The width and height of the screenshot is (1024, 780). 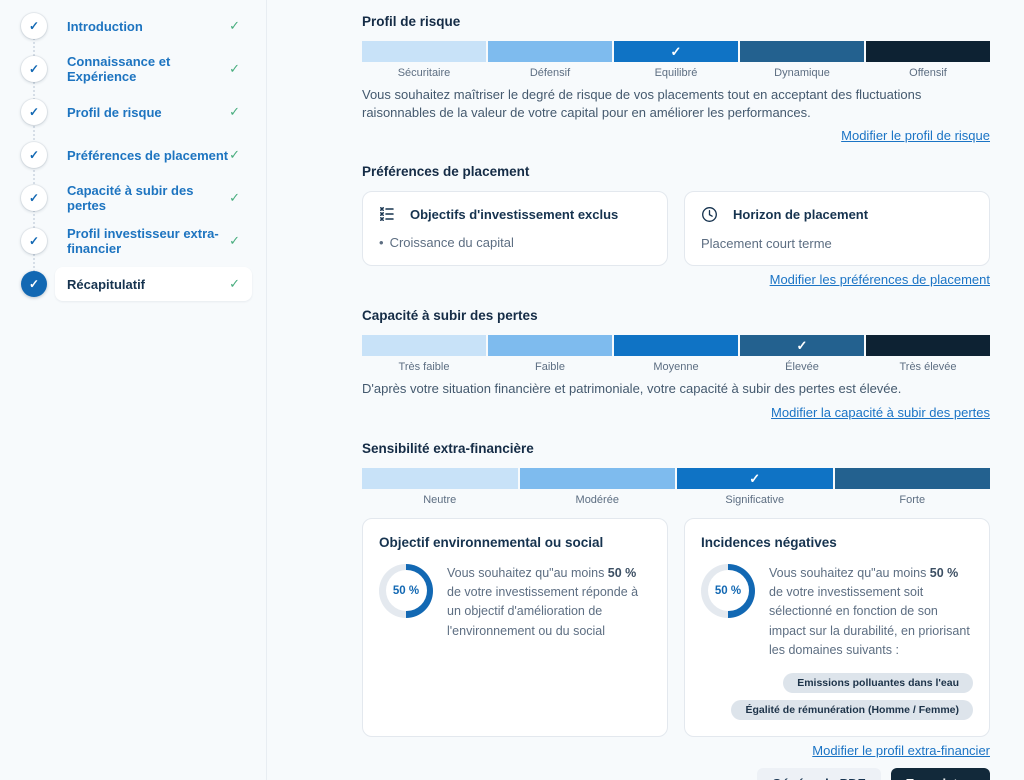 What do you see at coordinates (940, 774) in the screenshot?
I see `save-button: Enregistrer` at bounding box center [940, 774].